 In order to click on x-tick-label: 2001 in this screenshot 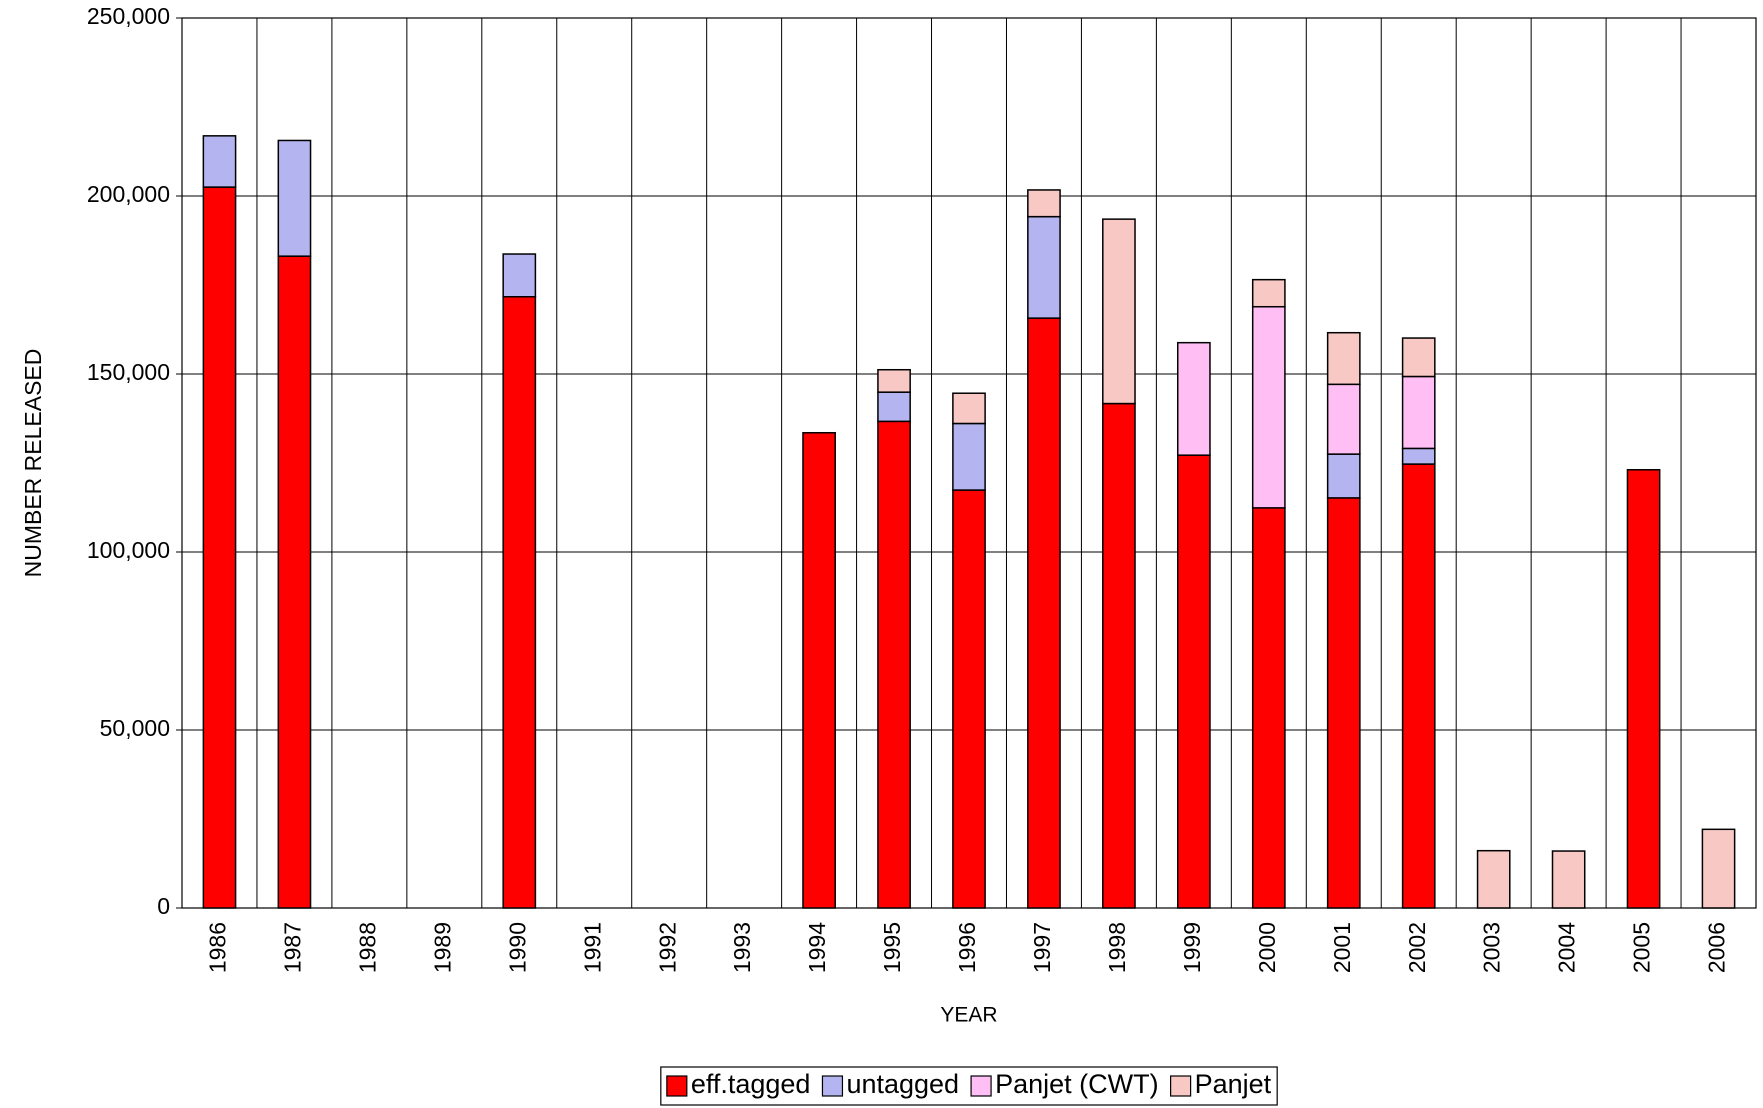, I will do `click(1342, 947)`.